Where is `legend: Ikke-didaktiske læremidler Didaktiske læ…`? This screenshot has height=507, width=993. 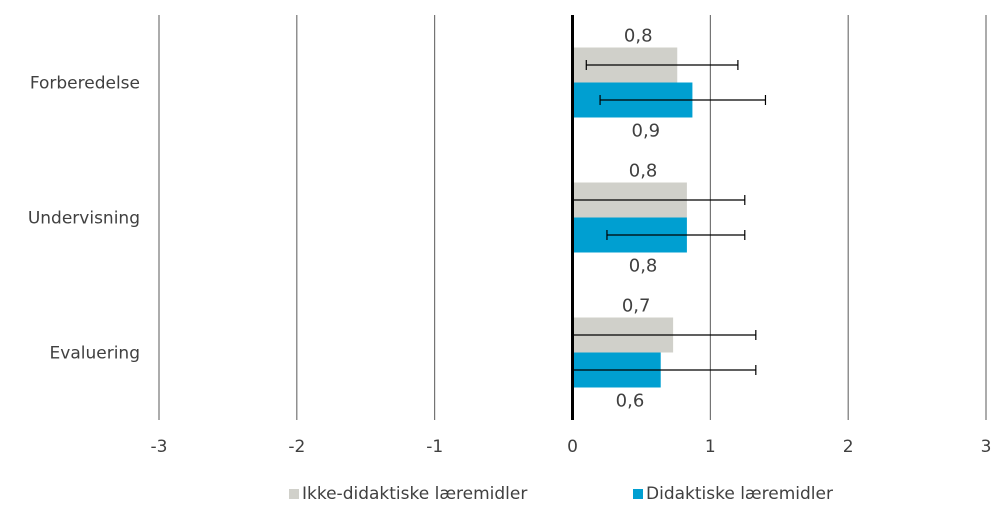
legend: Ikke-didaktiske læremidler Didaktiske læ… is located at coordinates (561, 494).